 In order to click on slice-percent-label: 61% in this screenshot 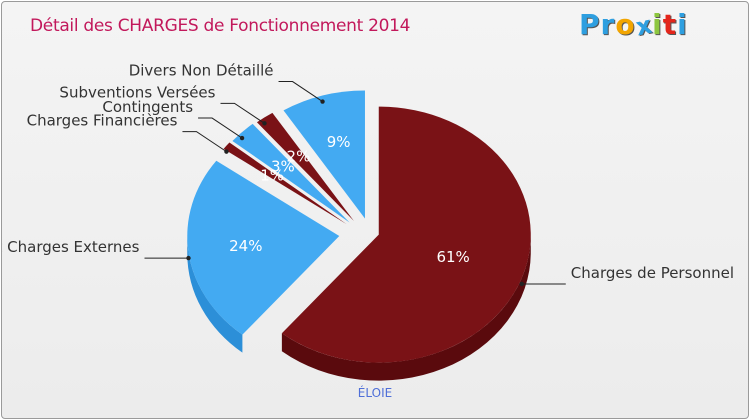, I will do `click(452, 257)`.